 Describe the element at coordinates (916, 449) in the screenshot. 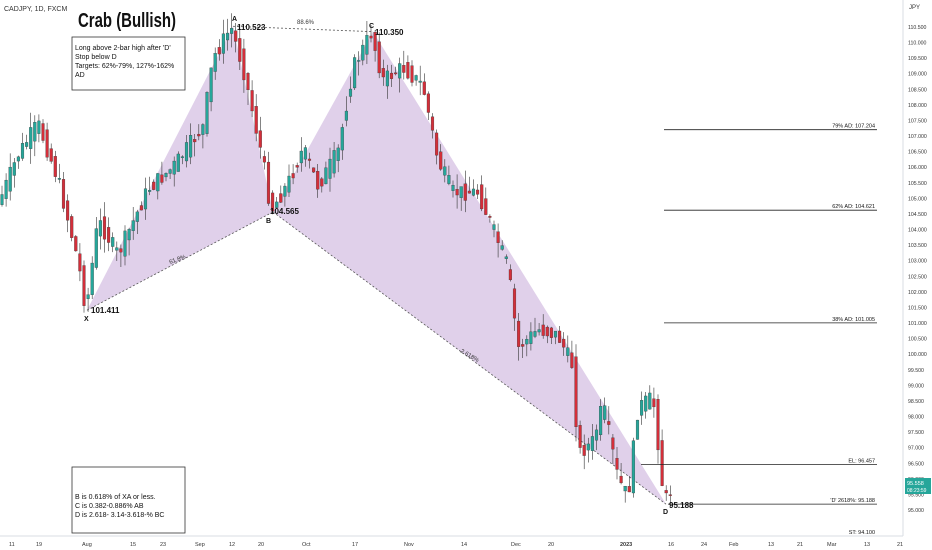

I see `y-tick-label: 97.000` at that location.